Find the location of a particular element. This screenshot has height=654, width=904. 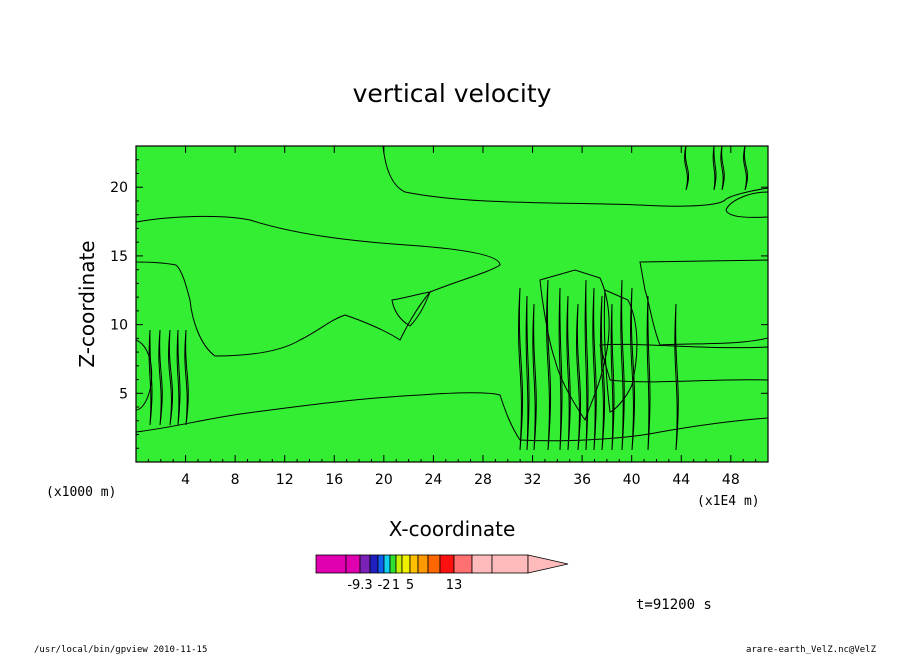

colorbar-arrow is located at coordinates (548, 564).